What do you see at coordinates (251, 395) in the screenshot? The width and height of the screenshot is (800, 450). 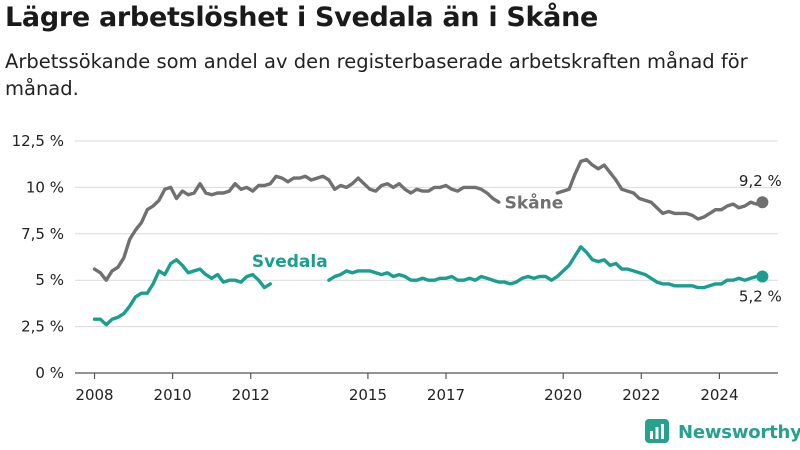 I see `x-tick-label: 2012` at bounding box center [251, 395].